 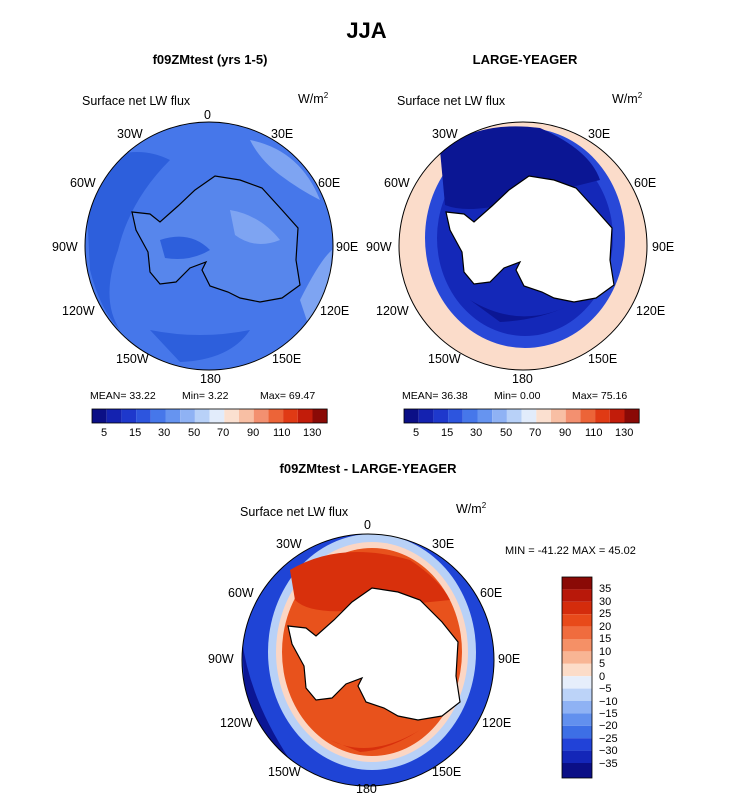 I want to click on page-title: JJA, so click(x=366, y=30).